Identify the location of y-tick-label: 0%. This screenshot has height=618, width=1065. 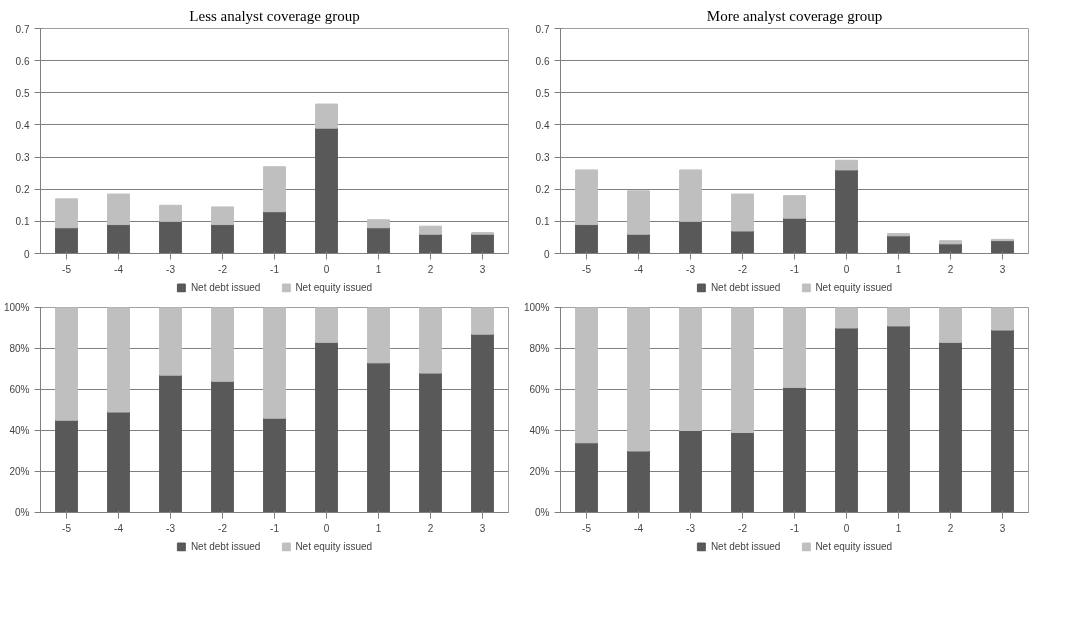
(542, 512).